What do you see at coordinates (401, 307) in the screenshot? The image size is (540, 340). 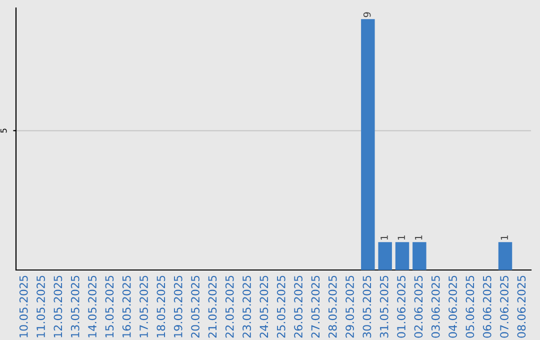 I see `x-tick-label: 01.06.2025` at bounding box center [401, 307].